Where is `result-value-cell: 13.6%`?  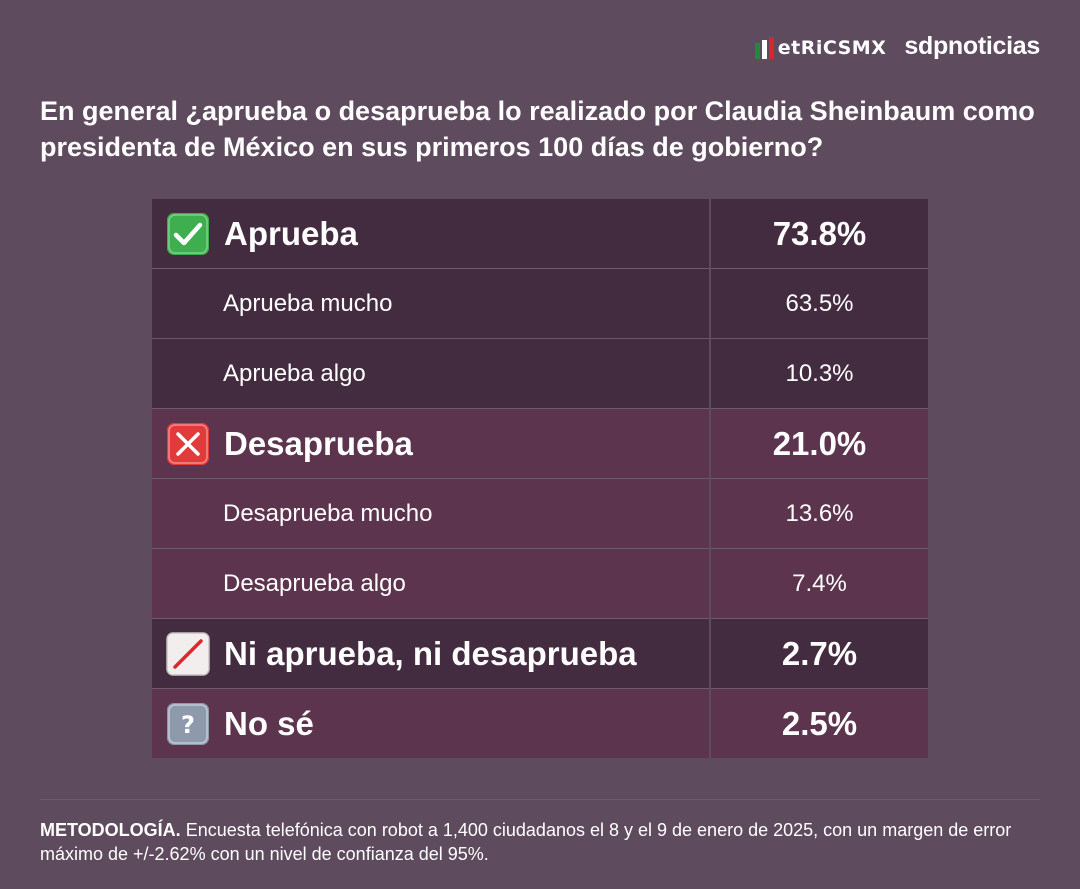
result-value-cell: 13.6% is located at coordinates (819, 513).